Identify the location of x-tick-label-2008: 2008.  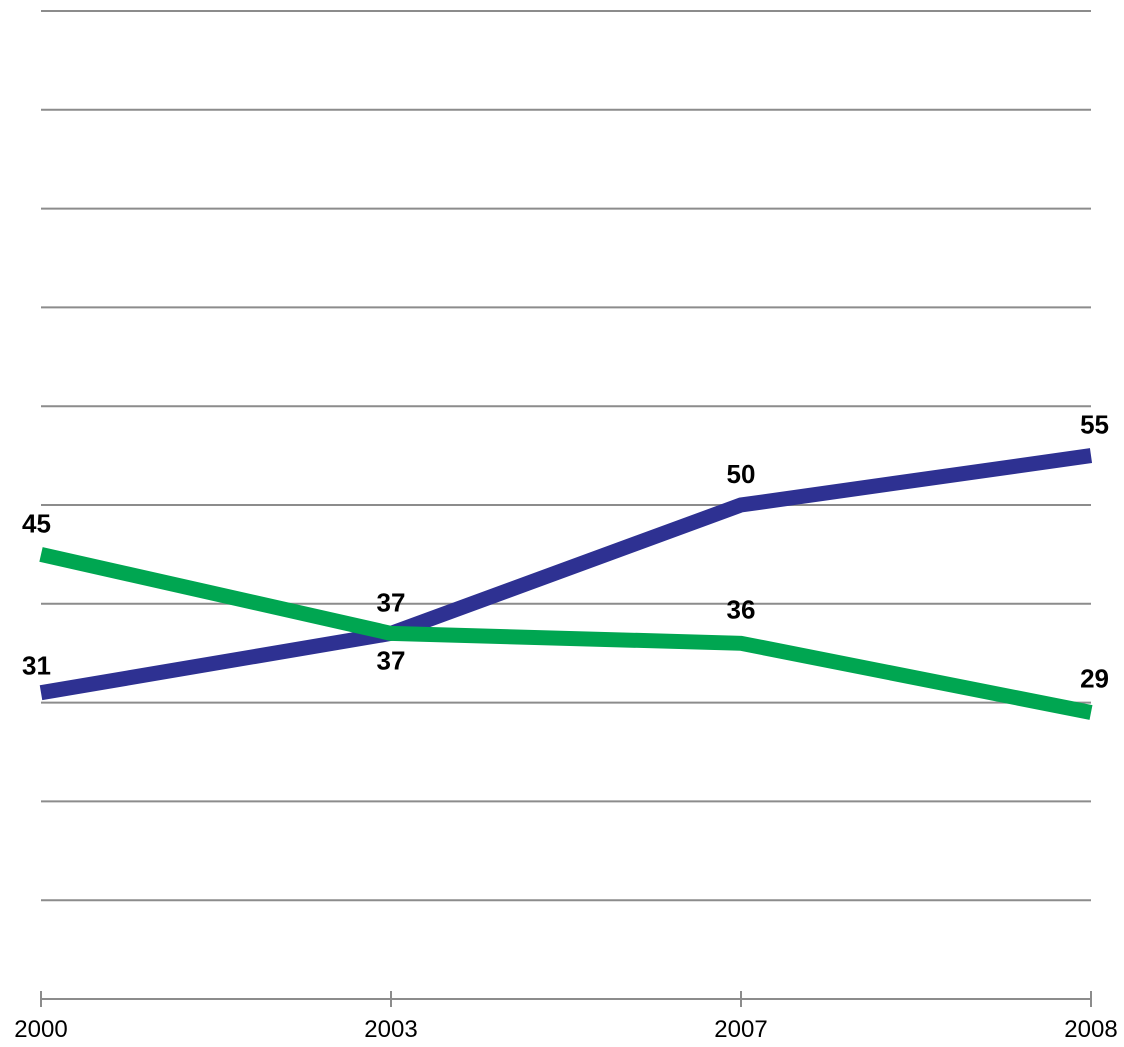
(1090, 1029).